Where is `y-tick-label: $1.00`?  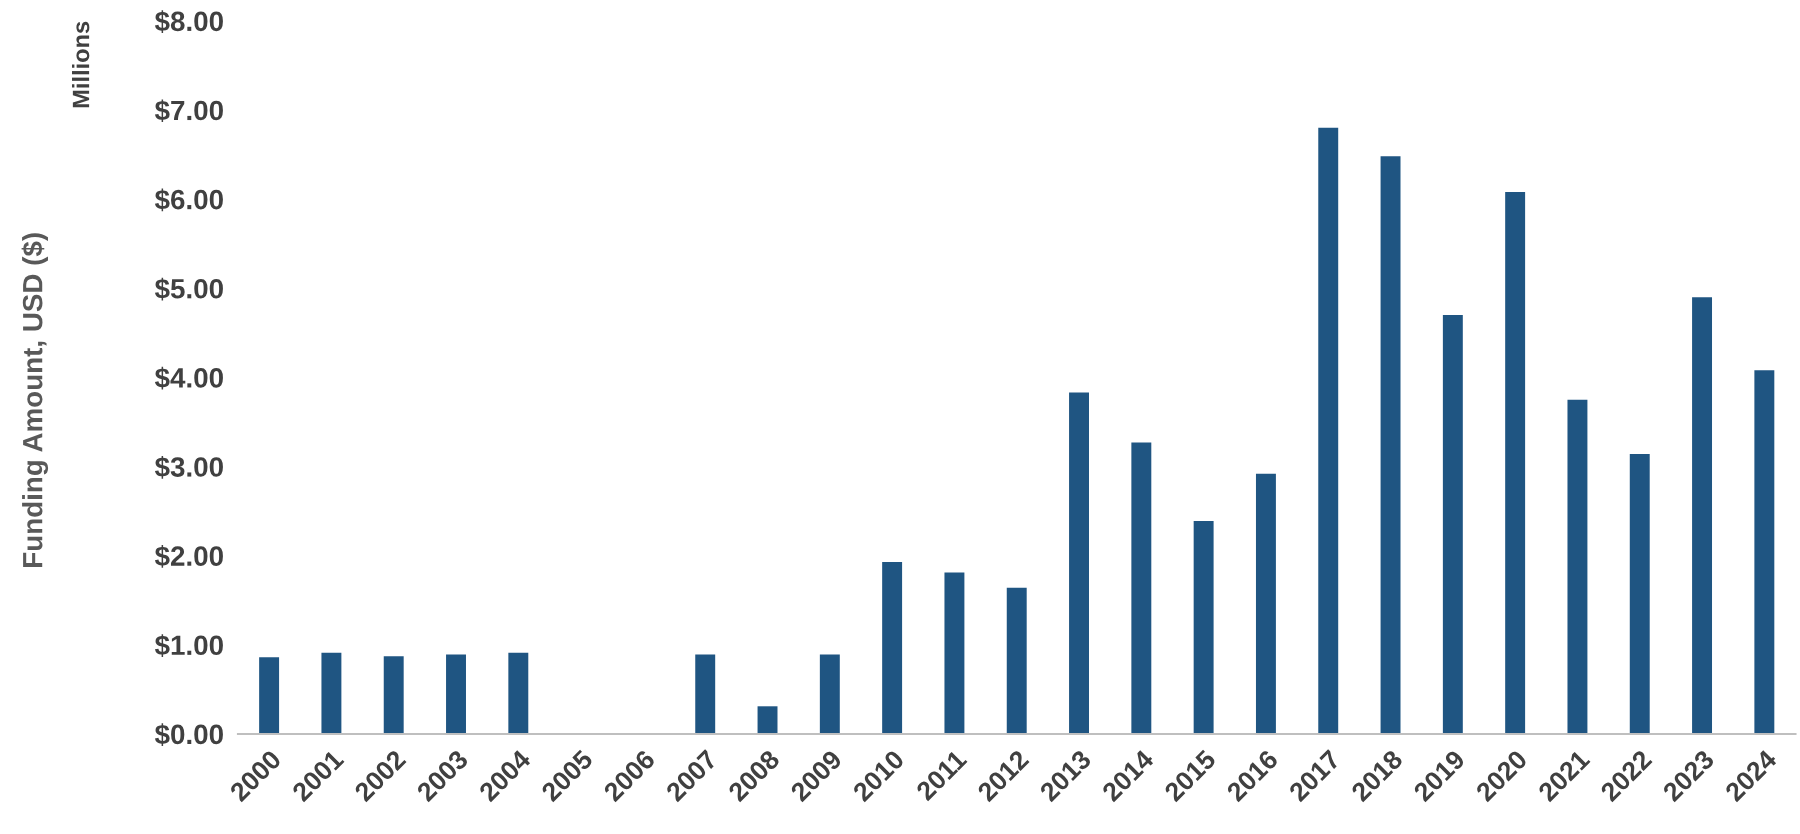 y-tick-label: $1.00 is located at coordinates (188, 645).